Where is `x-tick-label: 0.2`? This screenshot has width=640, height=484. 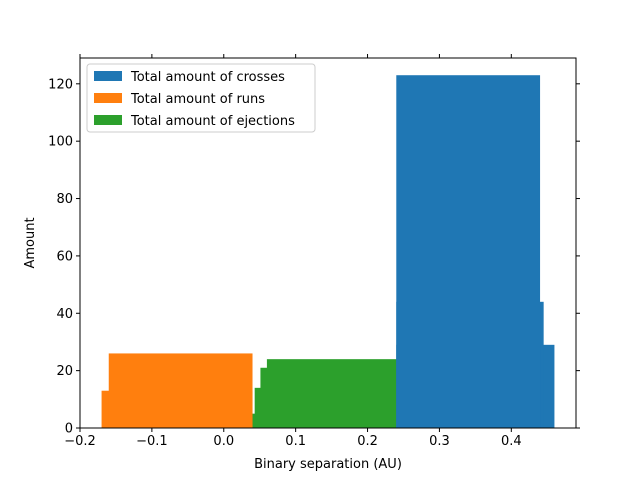 x-tick-label: 0.2 is located at coordinates (367, 441).